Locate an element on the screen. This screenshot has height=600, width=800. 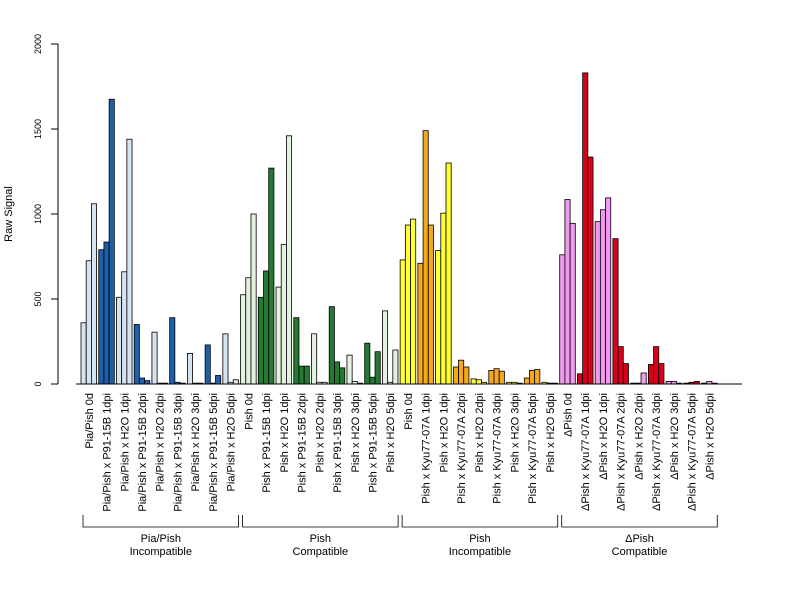
x-tick-label-21: Pish x Kyu77-07A 2dpi is located at coordinates (462, 448).